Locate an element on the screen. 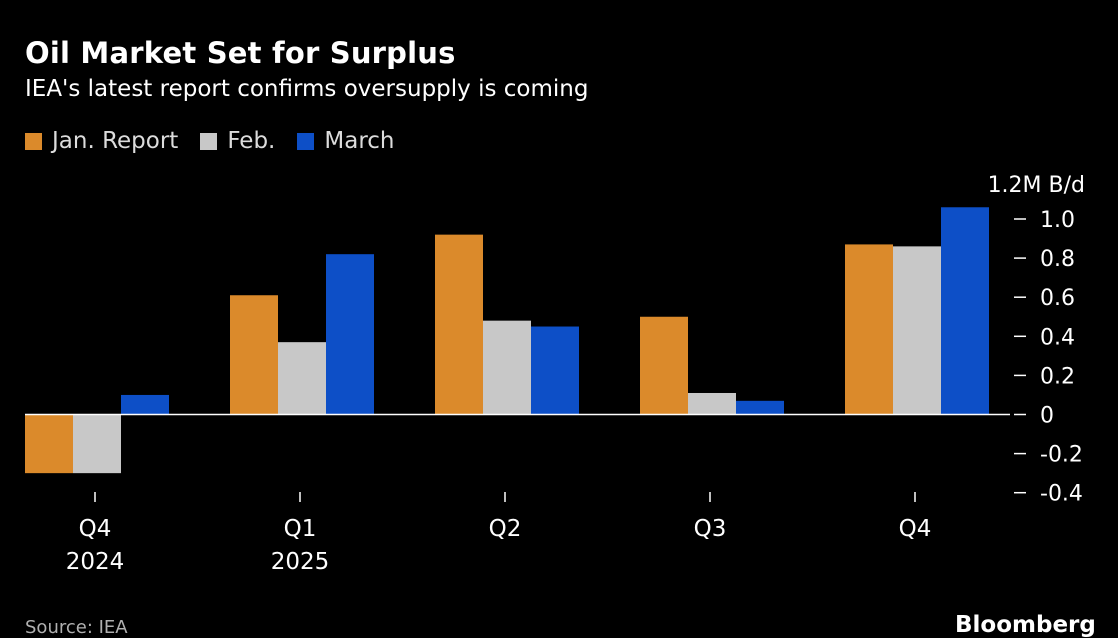  legend-item-march: March is located at coordinates (346, 141).